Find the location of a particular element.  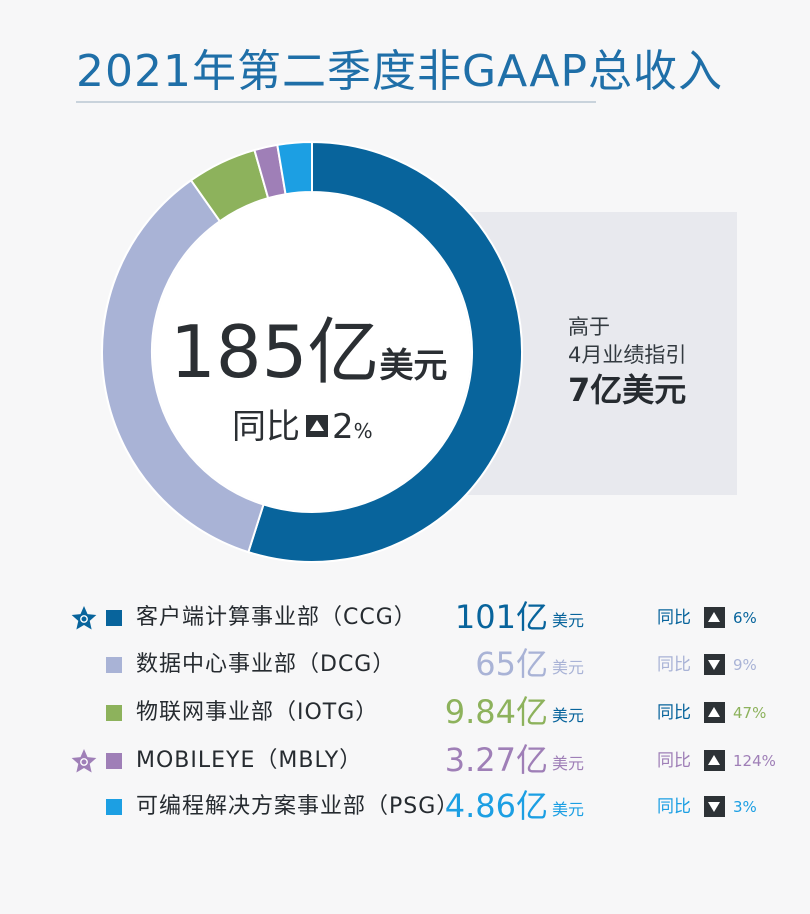

legend-swatch-dcg is located at coordinates (114, 665).